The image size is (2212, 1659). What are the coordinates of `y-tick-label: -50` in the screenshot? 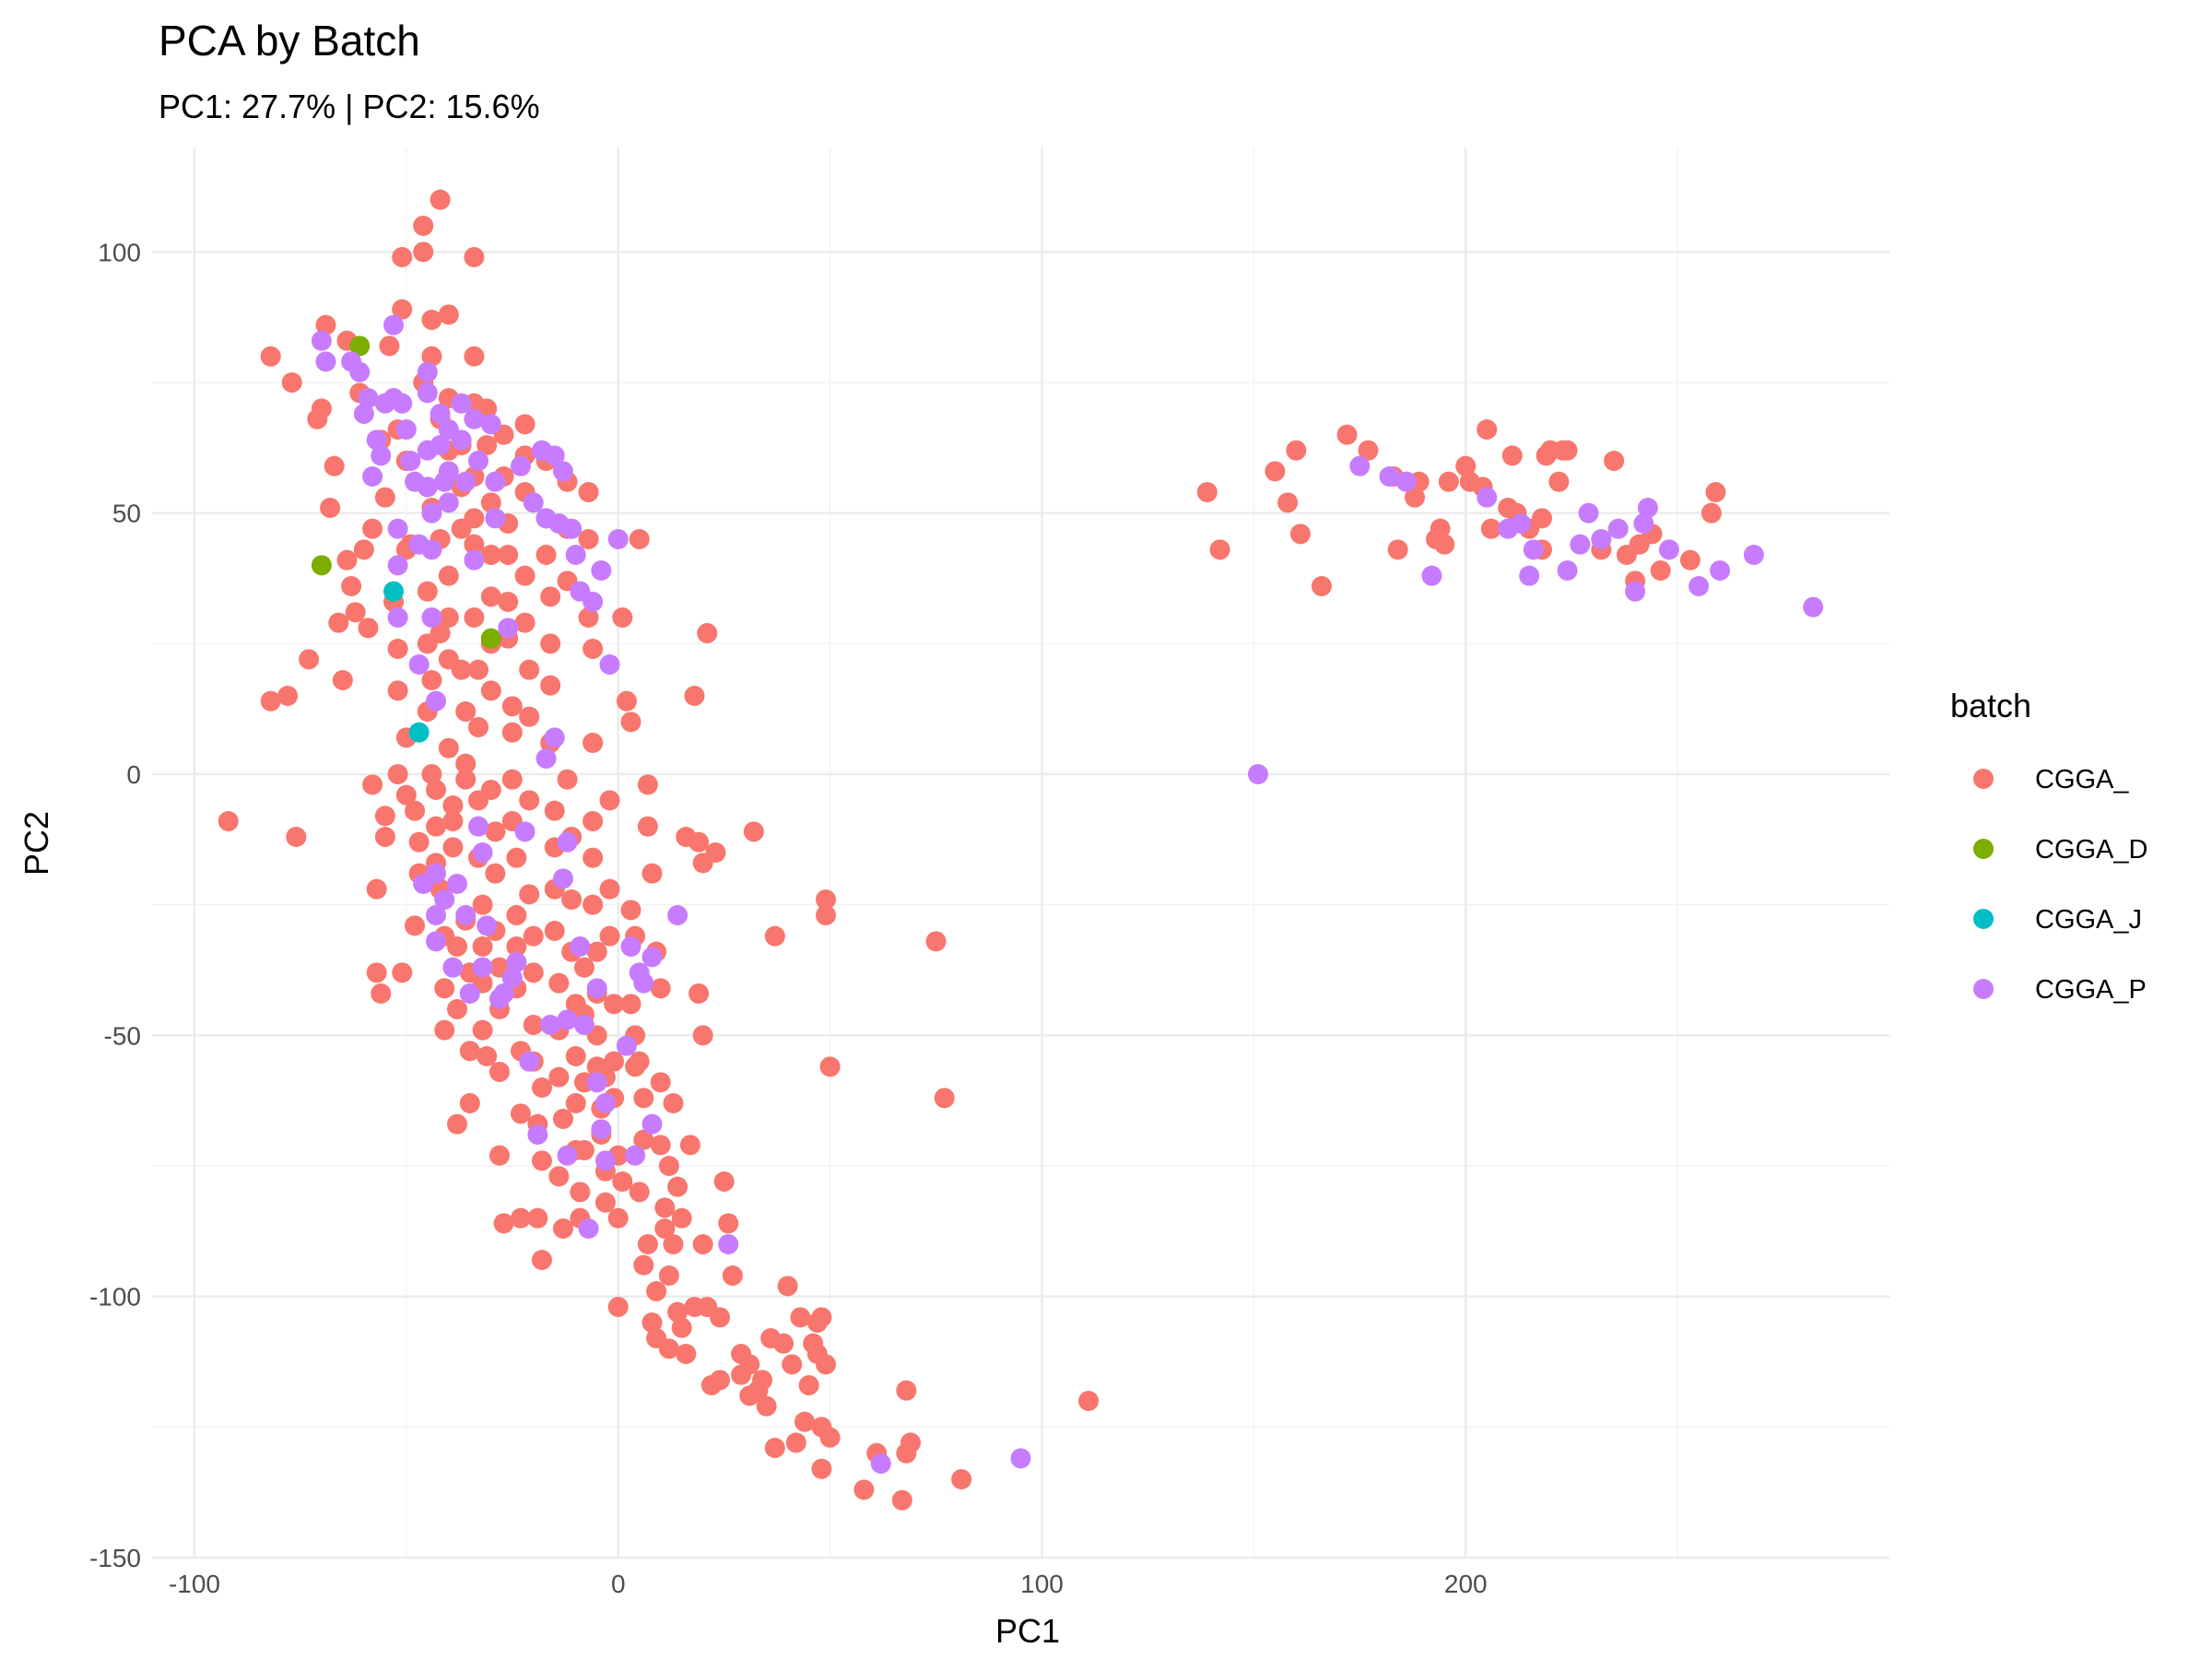 It's located at (122, 1035).